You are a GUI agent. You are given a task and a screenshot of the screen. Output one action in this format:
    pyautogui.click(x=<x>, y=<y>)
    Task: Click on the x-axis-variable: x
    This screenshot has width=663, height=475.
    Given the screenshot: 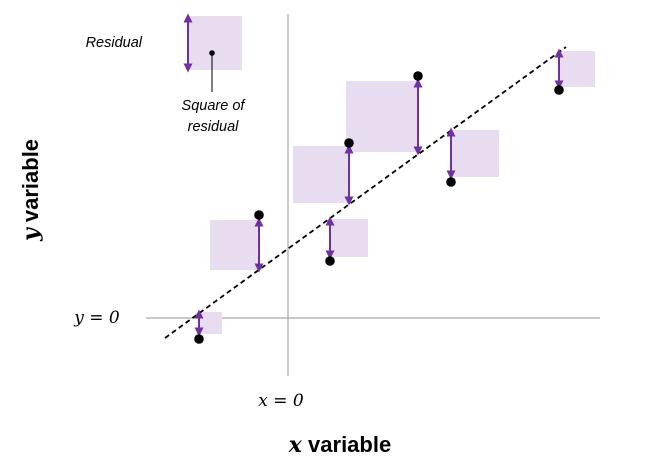 What is the action you would take?
    pyautogui.click(x=295, y=445)
    